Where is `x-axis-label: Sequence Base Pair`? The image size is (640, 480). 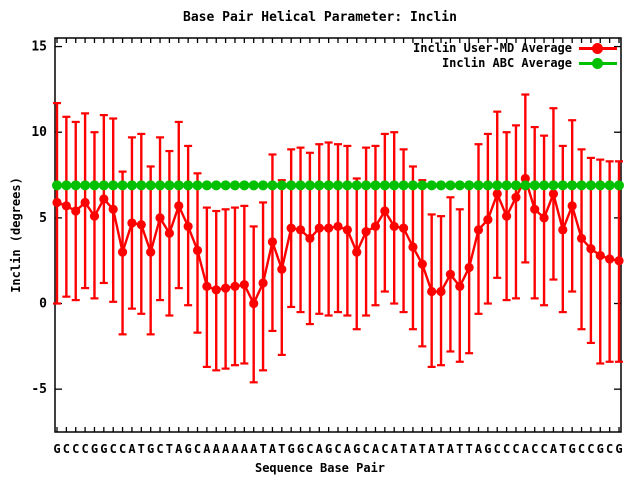 x-axis-label: Sequence Base Pair is located at coordinates (320, 468).